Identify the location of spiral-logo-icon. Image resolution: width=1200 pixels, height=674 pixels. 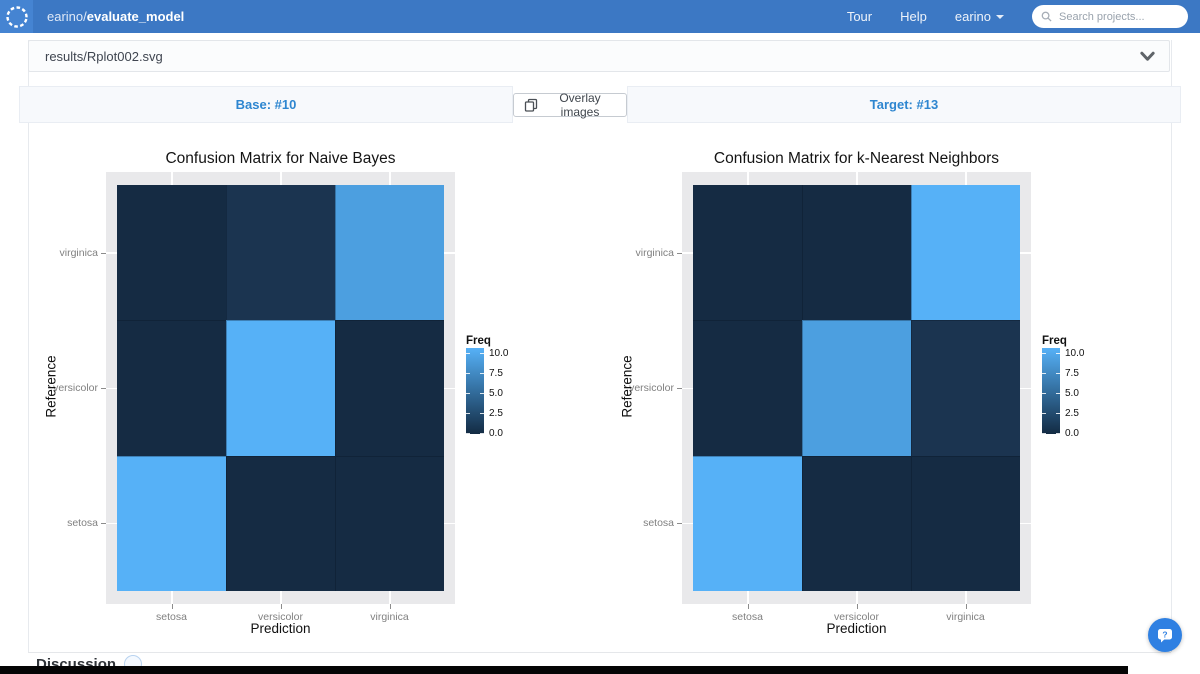
(17, 17).